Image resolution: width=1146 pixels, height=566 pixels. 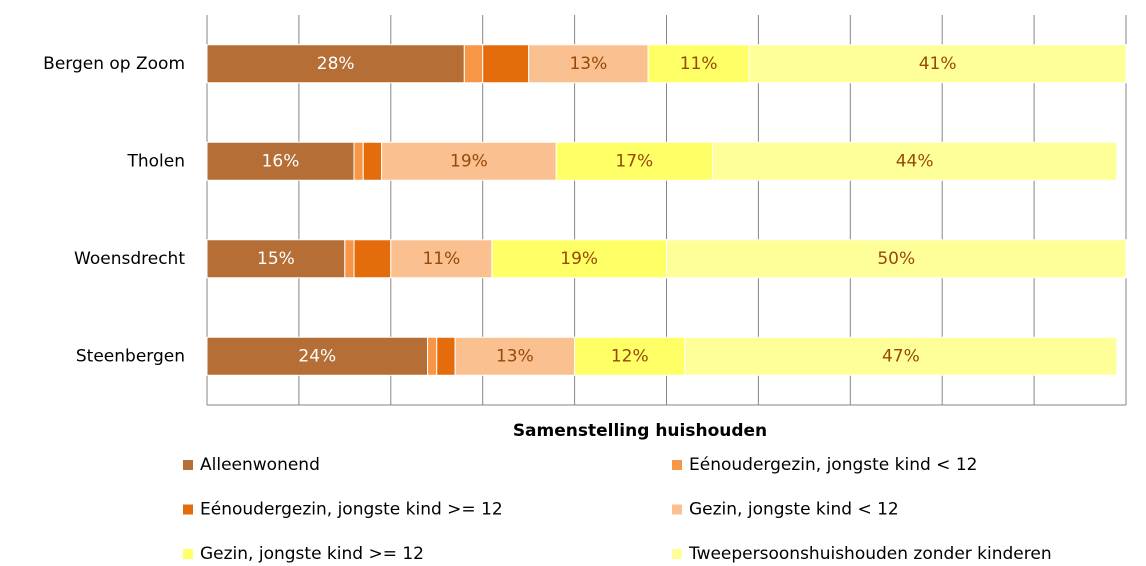 I want to click on legend-label: Tweepersoonshuishouden zonder kinderen, so click(x=870, y=554).